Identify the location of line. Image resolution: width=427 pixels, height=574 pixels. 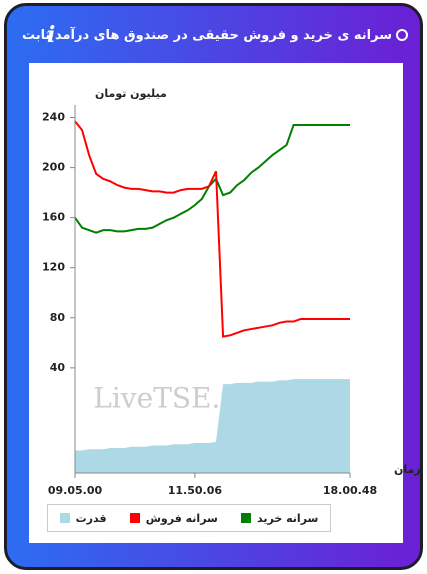
(212, 179).